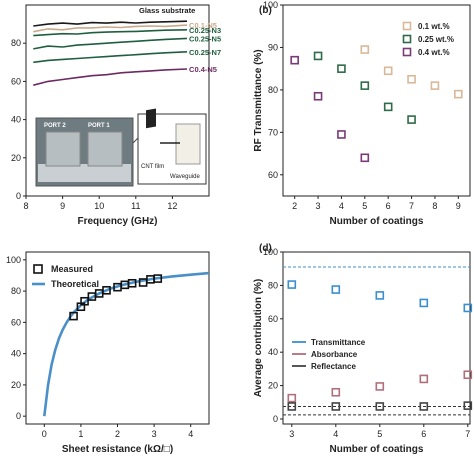 The height and width of the screenshot is (474, 474). What do you see at coordinates (203, 25) in the screenshot?
I see `series-label: C0.1-N5` at bounding box center [203, 25].